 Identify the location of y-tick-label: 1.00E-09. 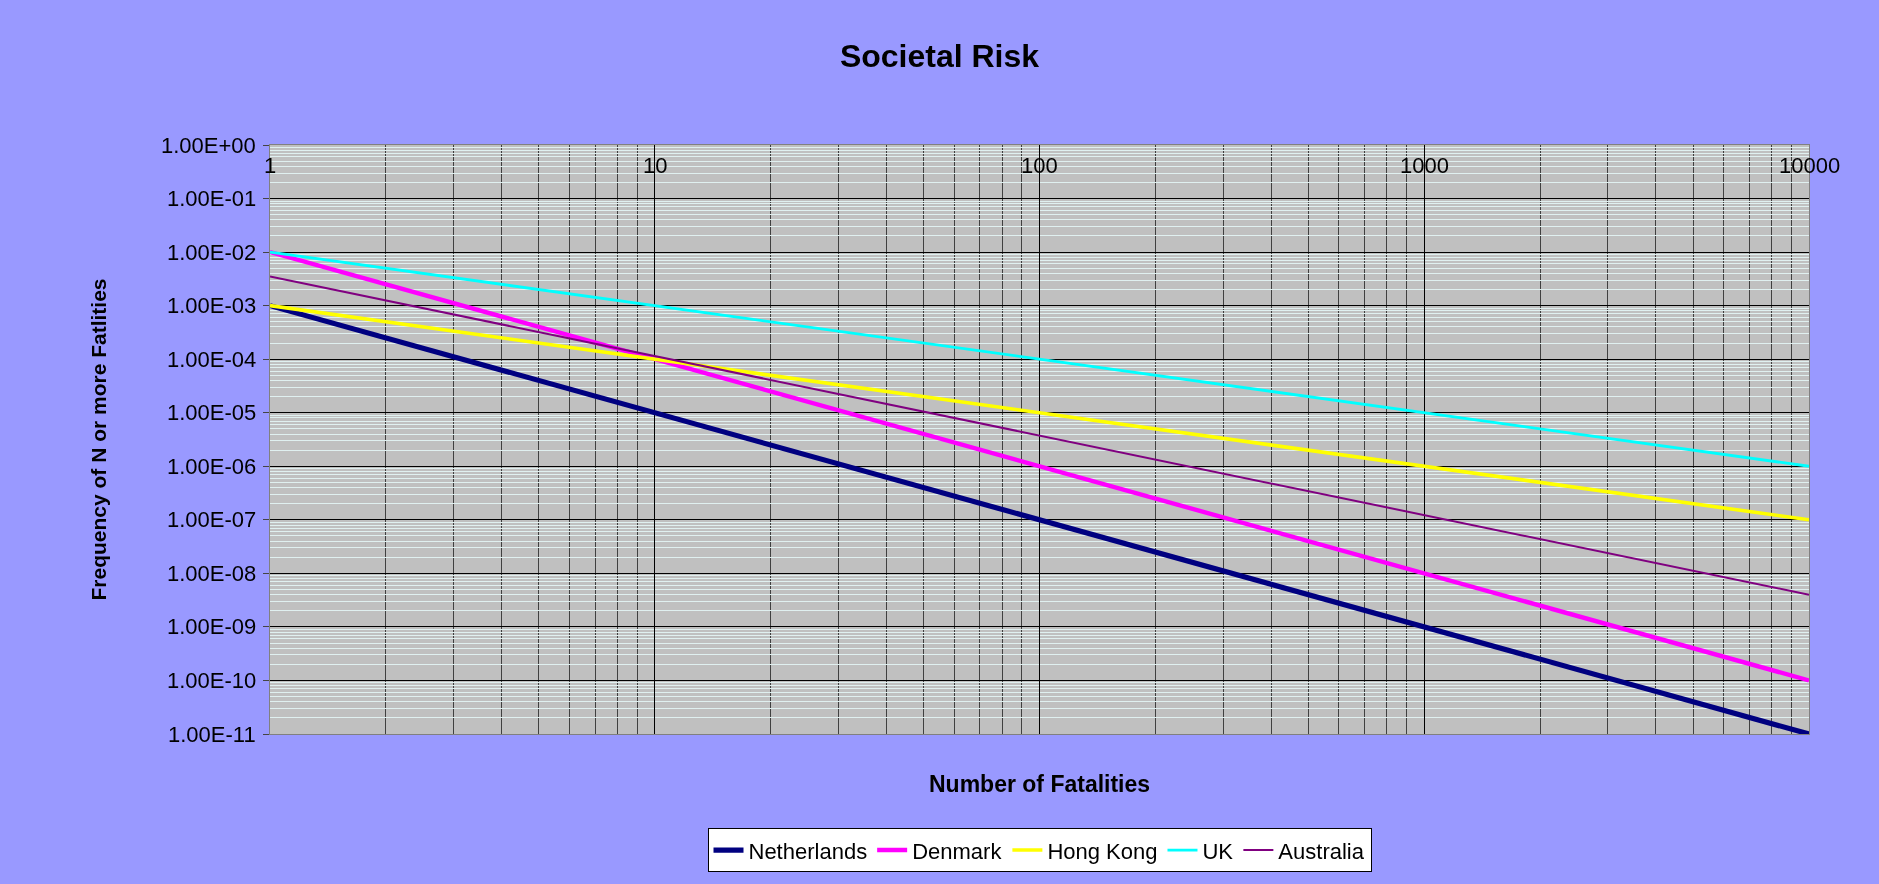
(212, 626).